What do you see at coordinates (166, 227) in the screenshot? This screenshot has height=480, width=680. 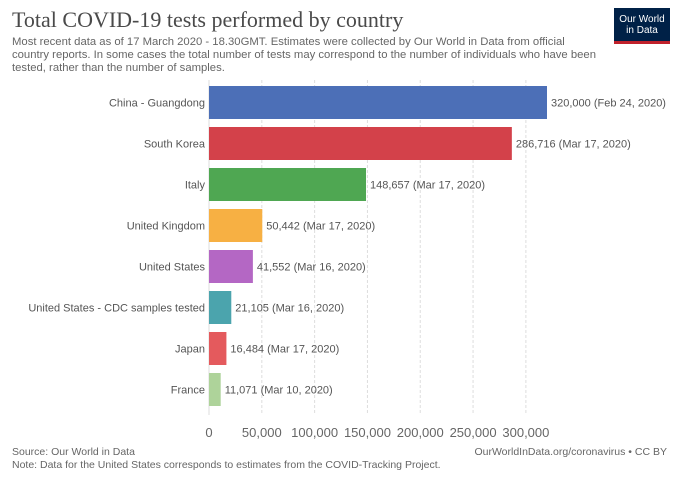 I see `category-label: United Kingdom` at bounding box center [166, 227].